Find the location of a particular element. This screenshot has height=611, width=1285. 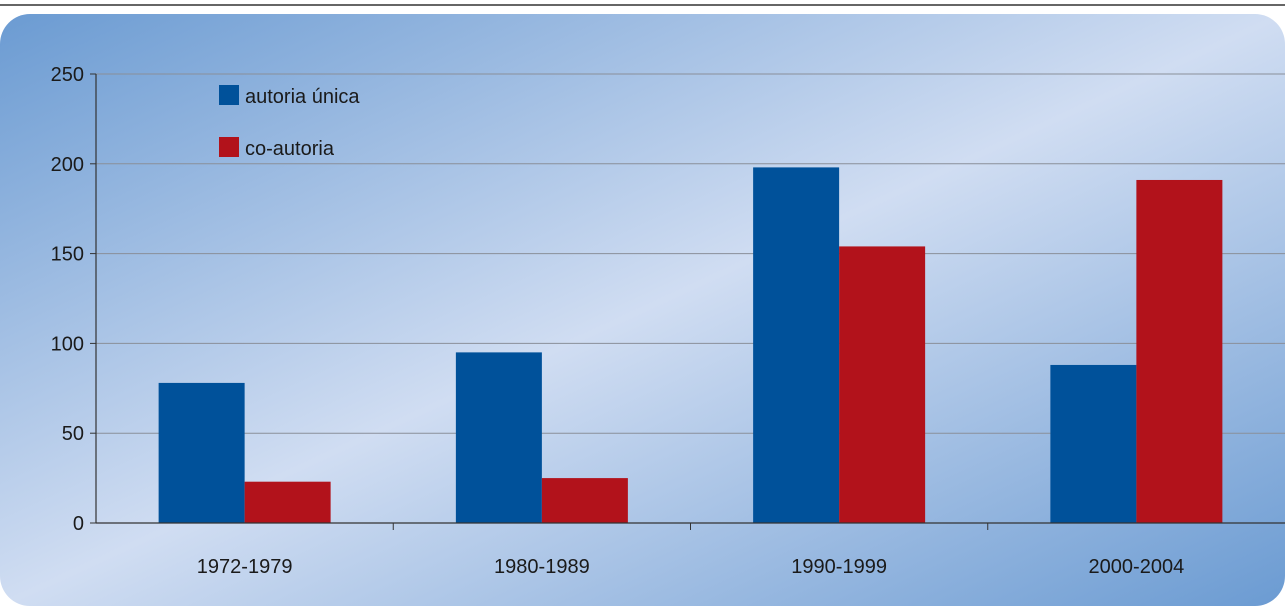

x-tick-label: 1972-1979 is located at coordinates (245, 567).